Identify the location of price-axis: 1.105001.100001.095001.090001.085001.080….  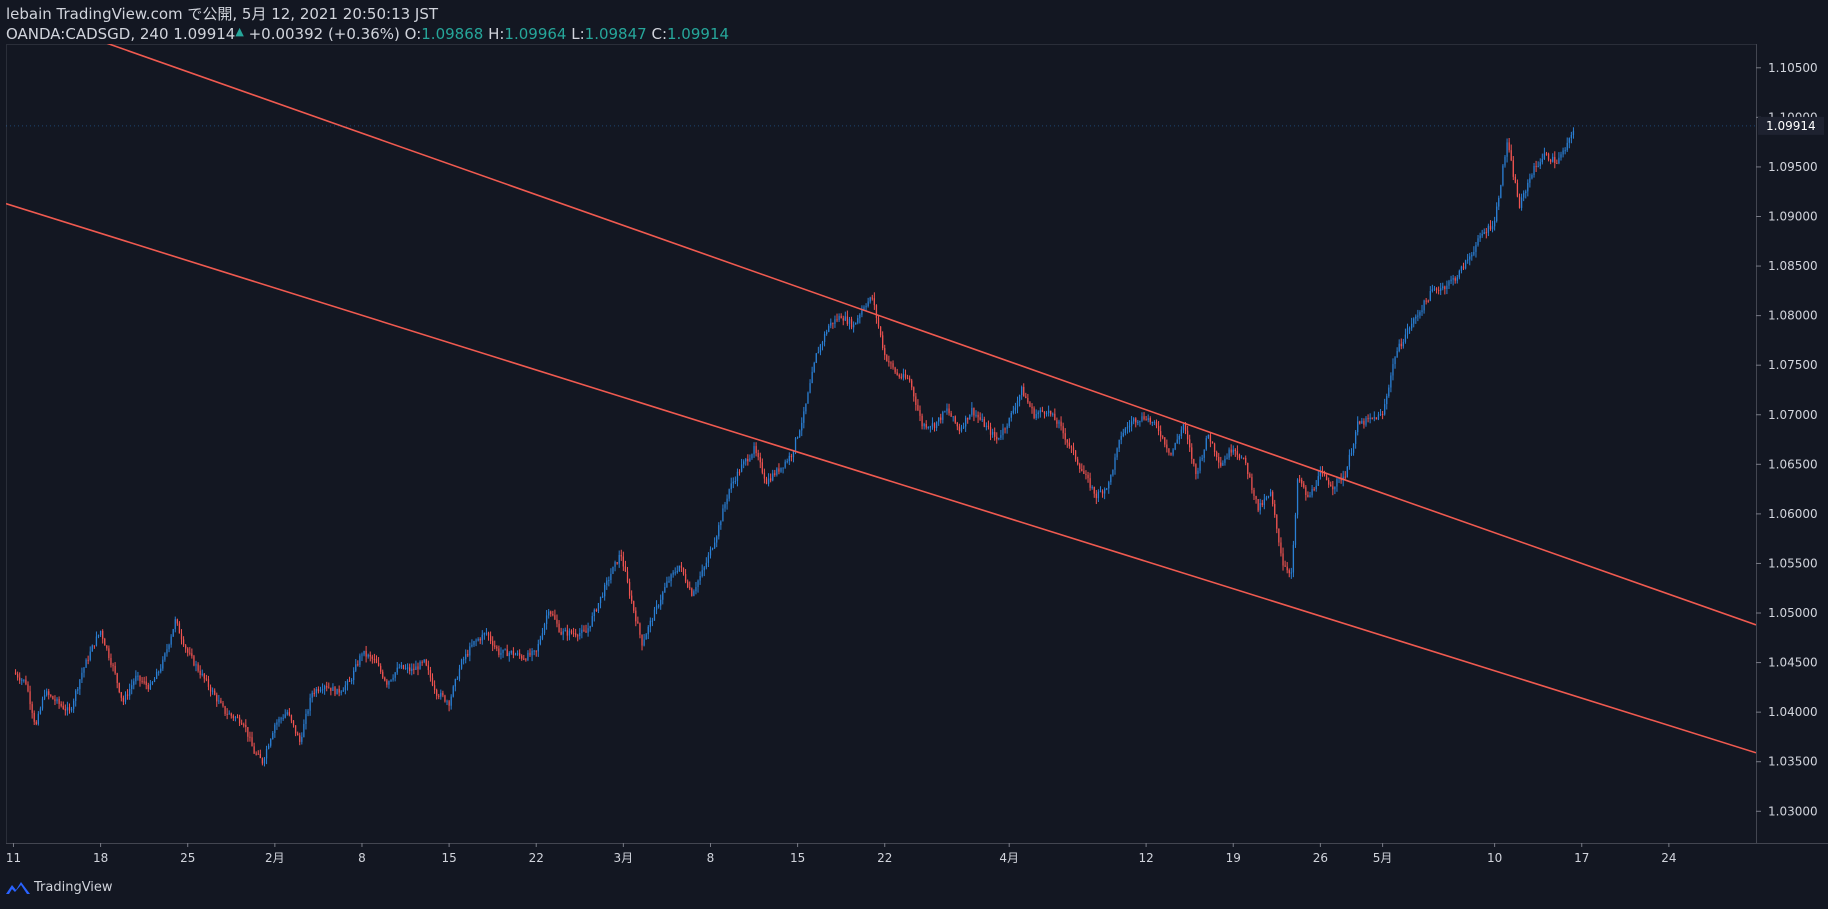
(1787, 439).